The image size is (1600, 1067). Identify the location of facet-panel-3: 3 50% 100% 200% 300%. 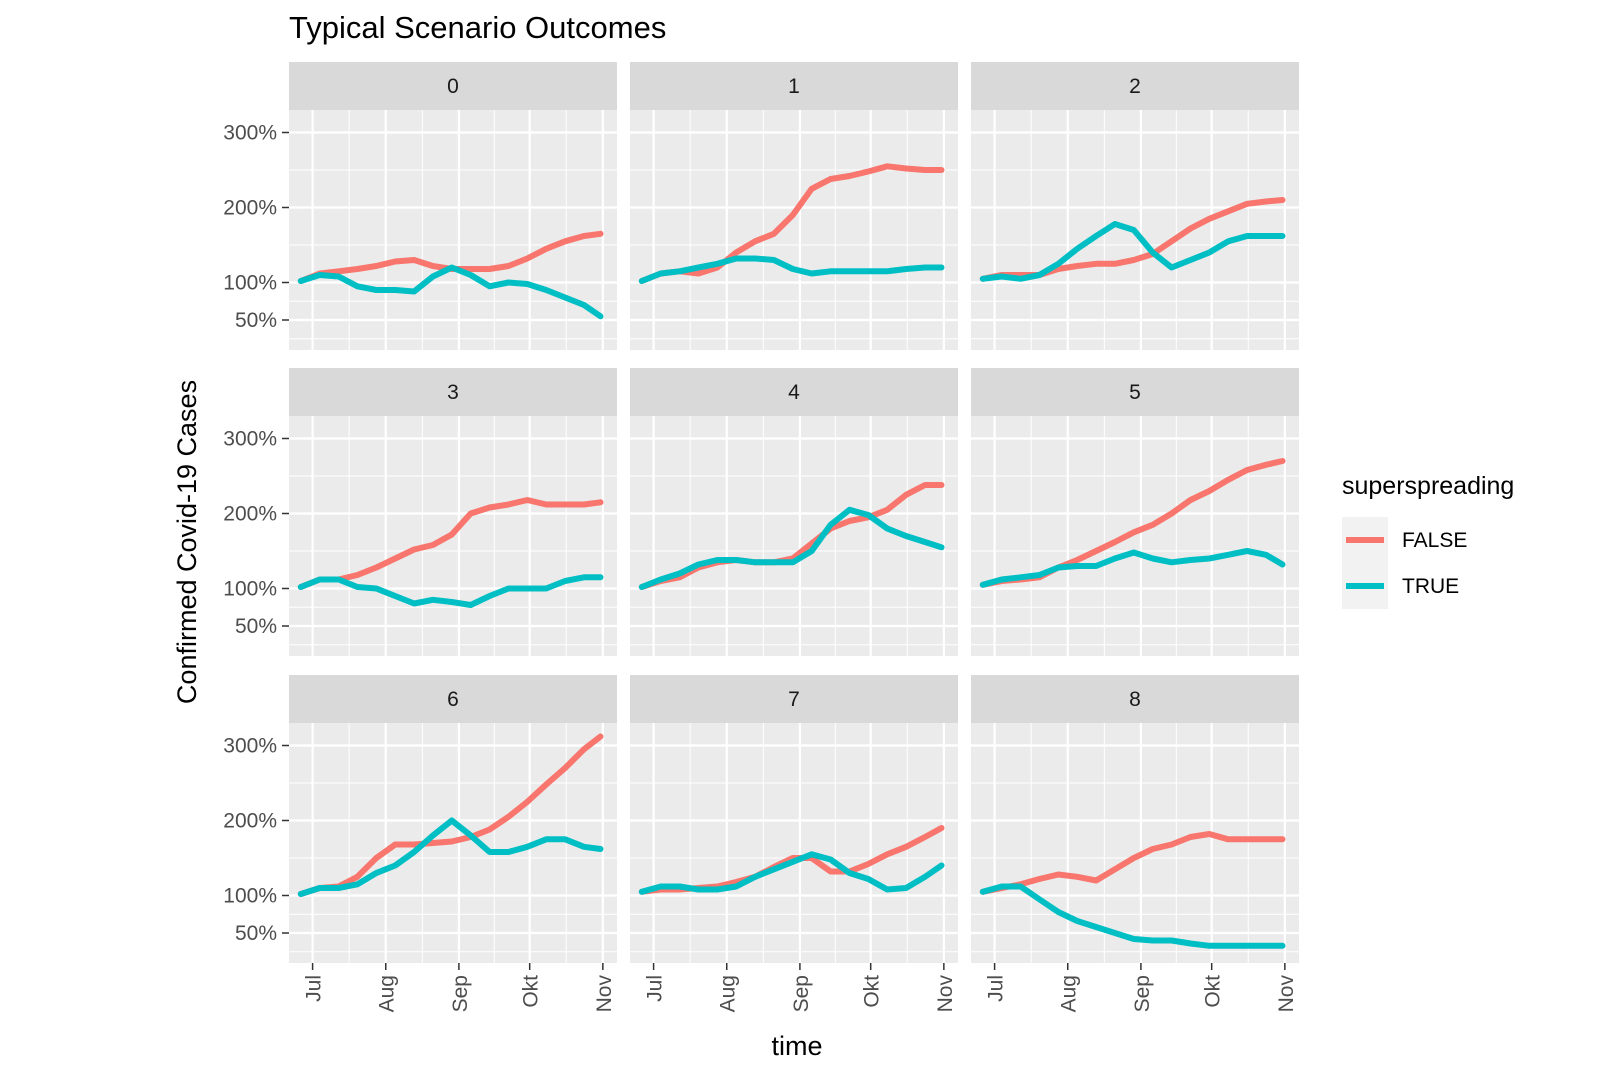
(420, 512).